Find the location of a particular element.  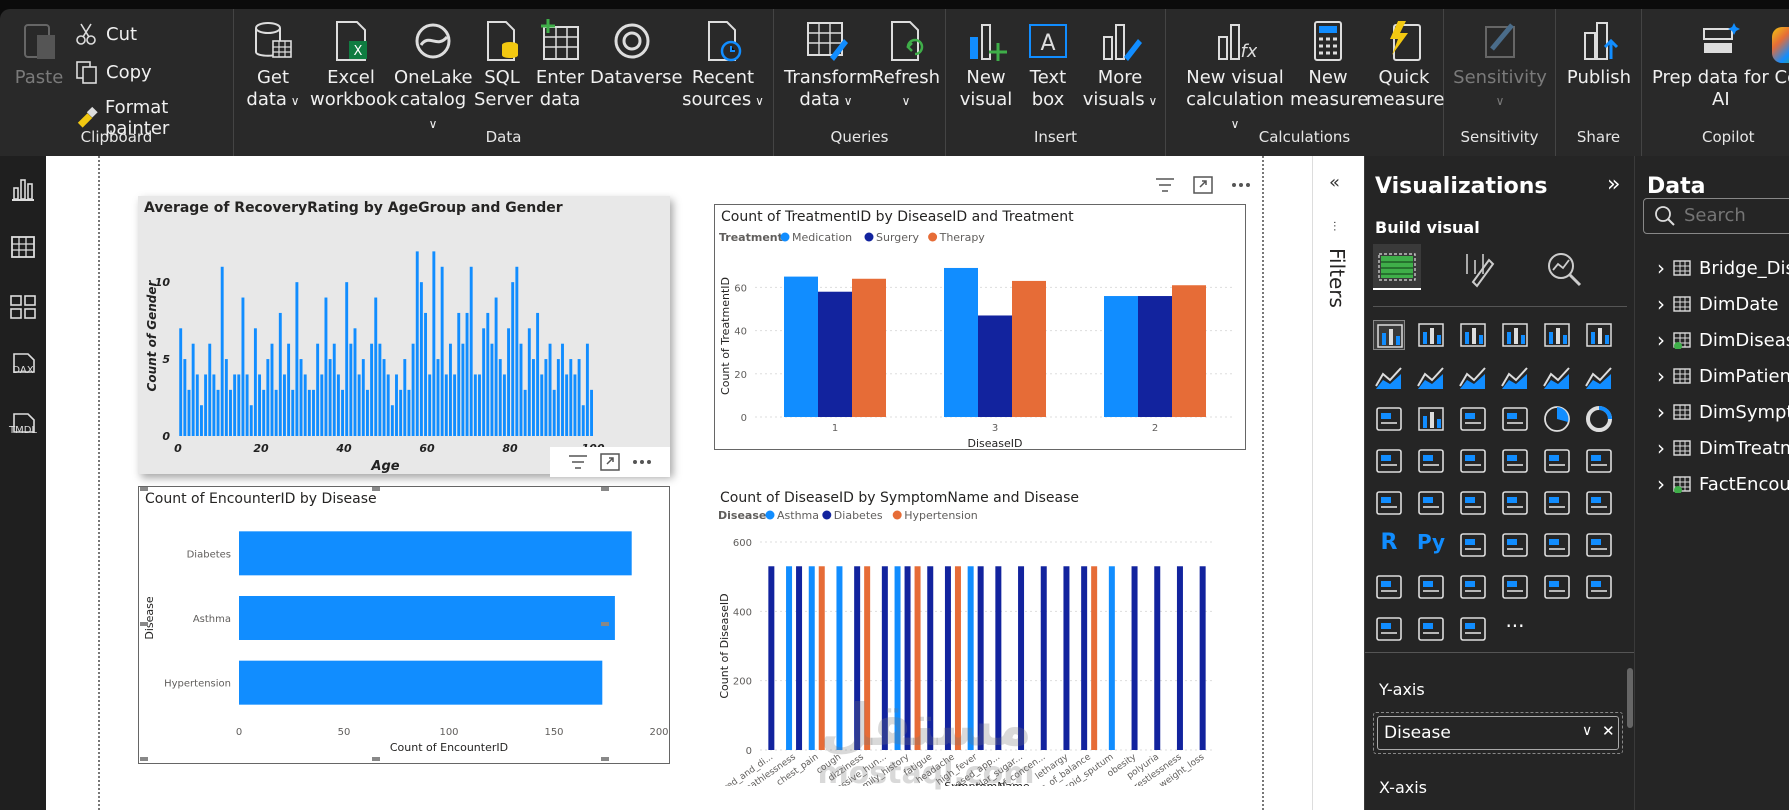

multi-row-card-visual-icon is located at coordinates (1389, 503).